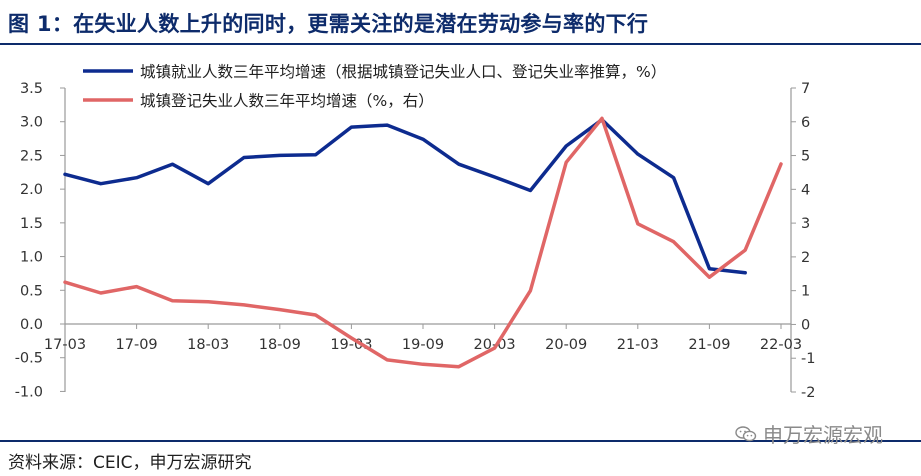 The image size is (921, 476). What do you see at coordinates (31, 156) in the screenshot?
I see `left-tick-label: 2.5` at bounding box center [31, 156].